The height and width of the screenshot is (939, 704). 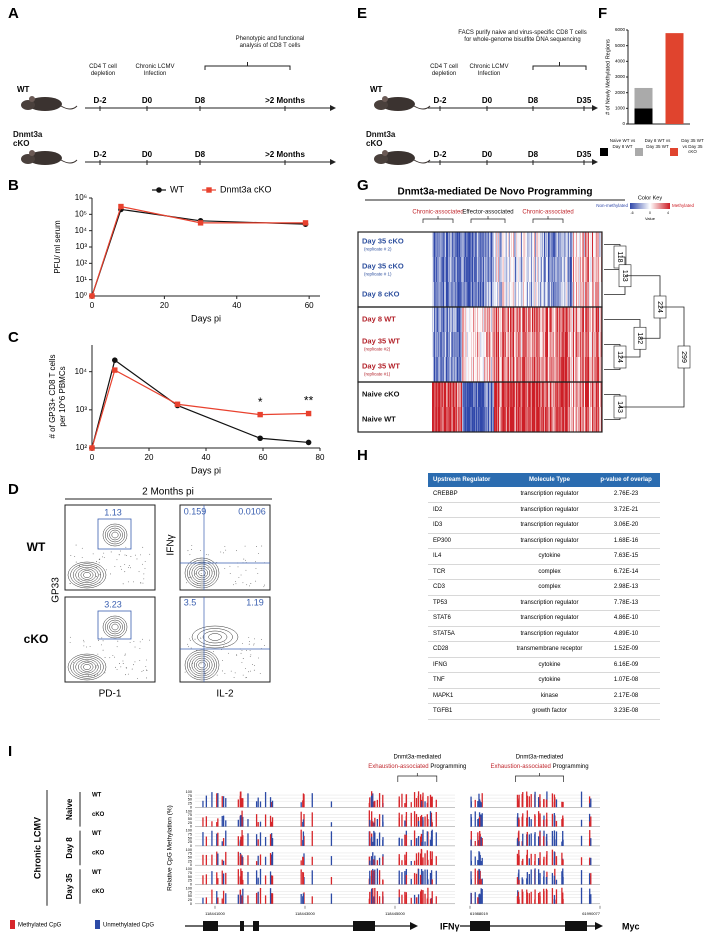 I want to click on panel-title: 2 Months pi, so click(x=168, y=492).